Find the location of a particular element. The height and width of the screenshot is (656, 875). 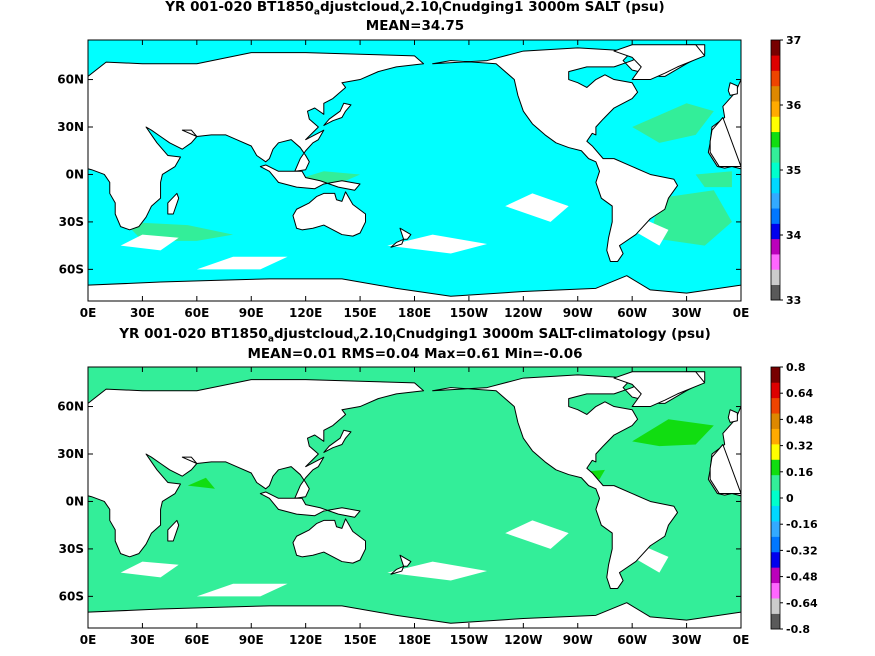

colorbar-label: -0.16 is located at coordinates (802, 524).